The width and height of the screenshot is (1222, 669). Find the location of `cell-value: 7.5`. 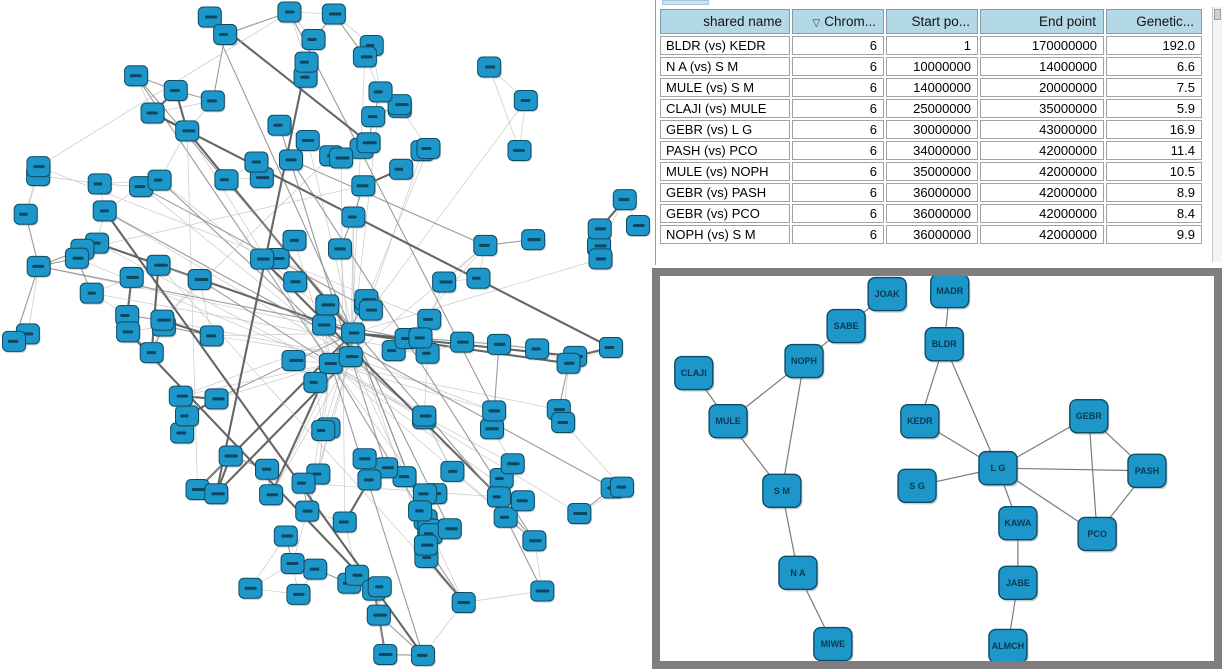

cell-value: 7.5 is located at coordinates (1154, 87).